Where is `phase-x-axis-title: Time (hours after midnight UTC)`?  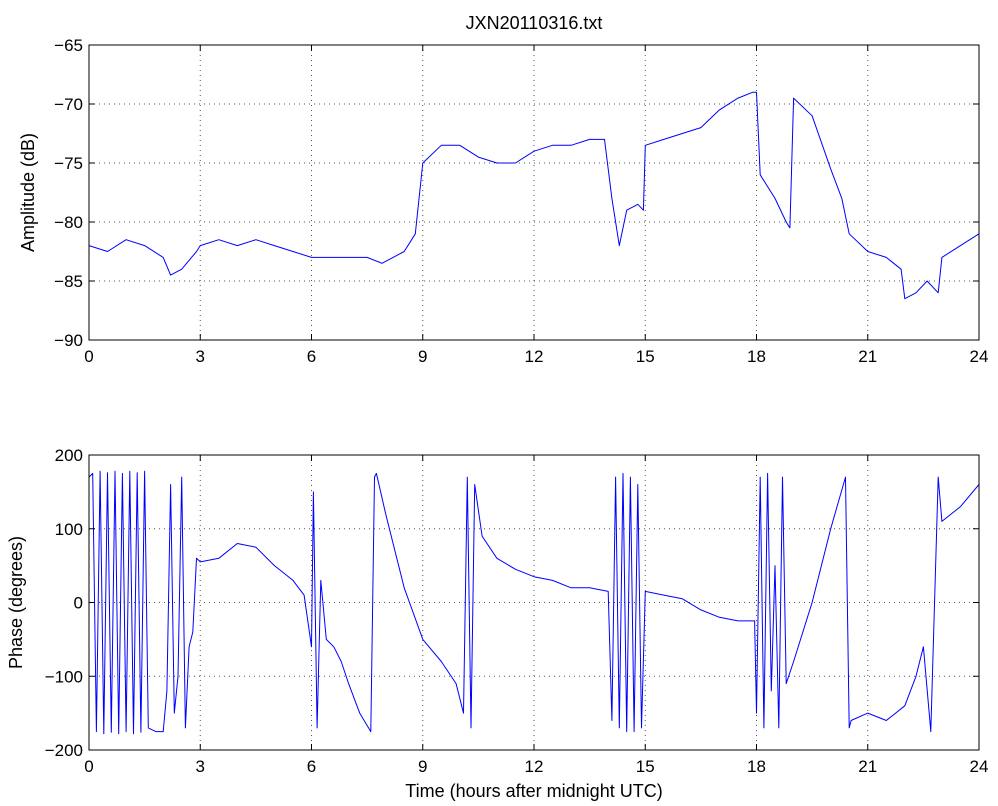
phase-x-axis-title: Time (hours after midnight UTC) is located at coordinates (533, 791).